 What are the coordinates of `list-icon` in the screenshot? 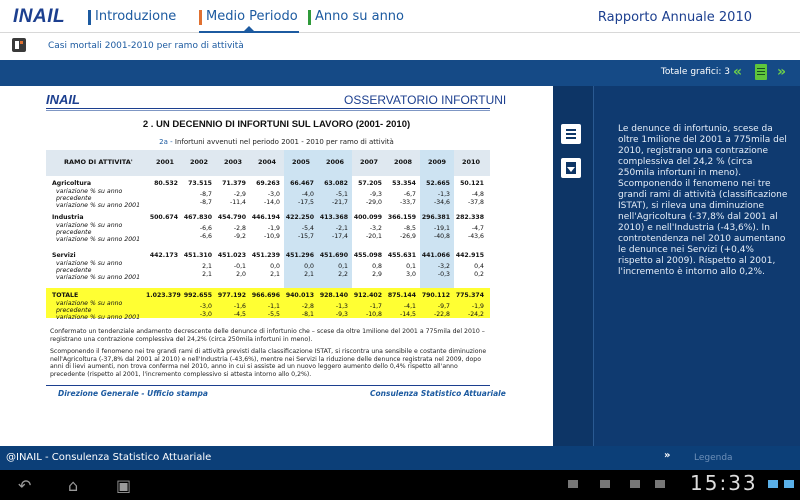 It's located at (571, 134).